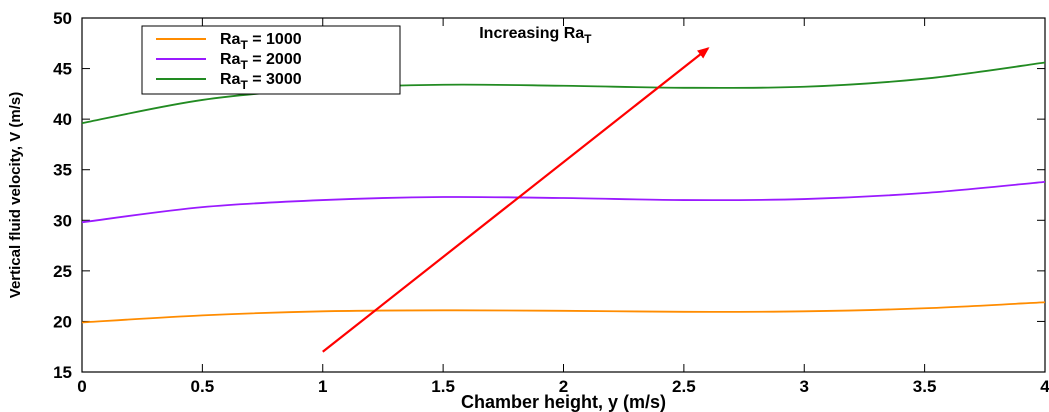 This screenshot has width=1049, height=412. I want to click on legend-entry-2: RaT = 2000, so click(261, 61).